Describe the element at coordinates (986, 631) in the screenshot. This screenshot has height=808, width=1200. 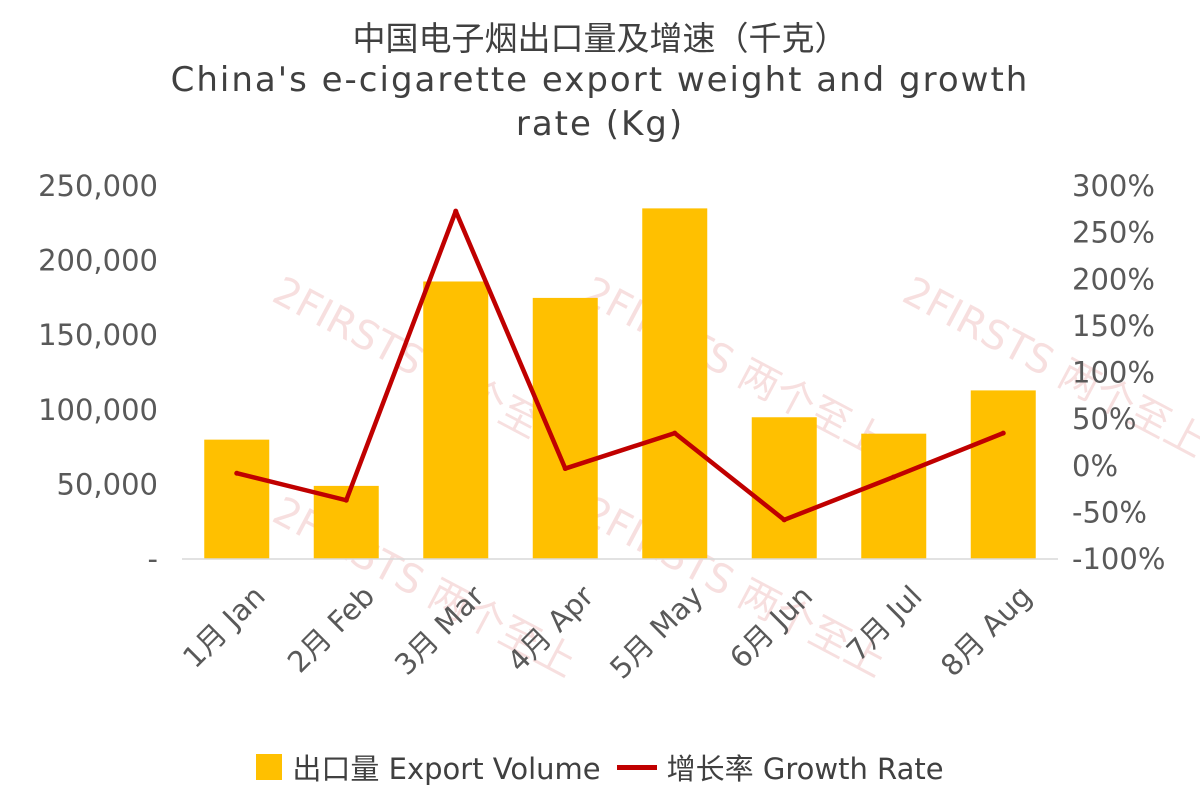
I see `x-tick-label: 8月 Aug` at that location.